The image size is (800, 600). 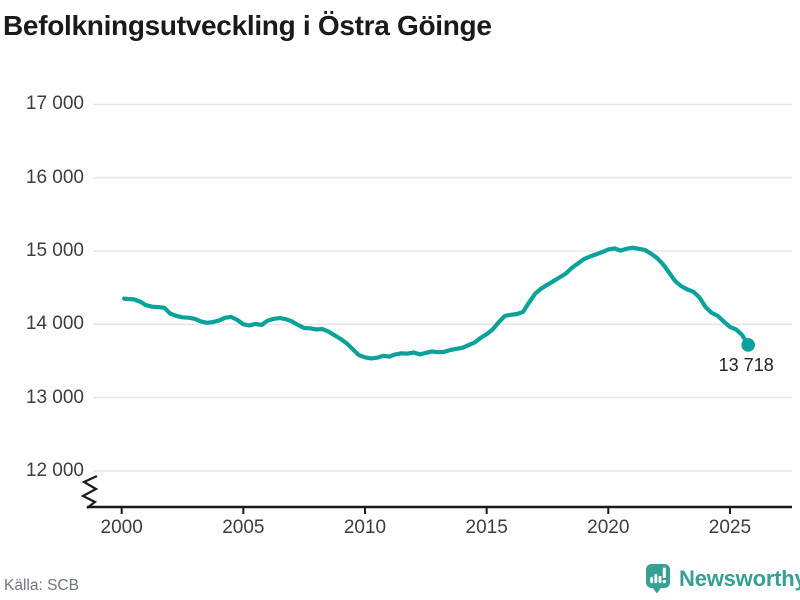 I want to click on y-tick-label: 13 000, so click(x=54, y=397).